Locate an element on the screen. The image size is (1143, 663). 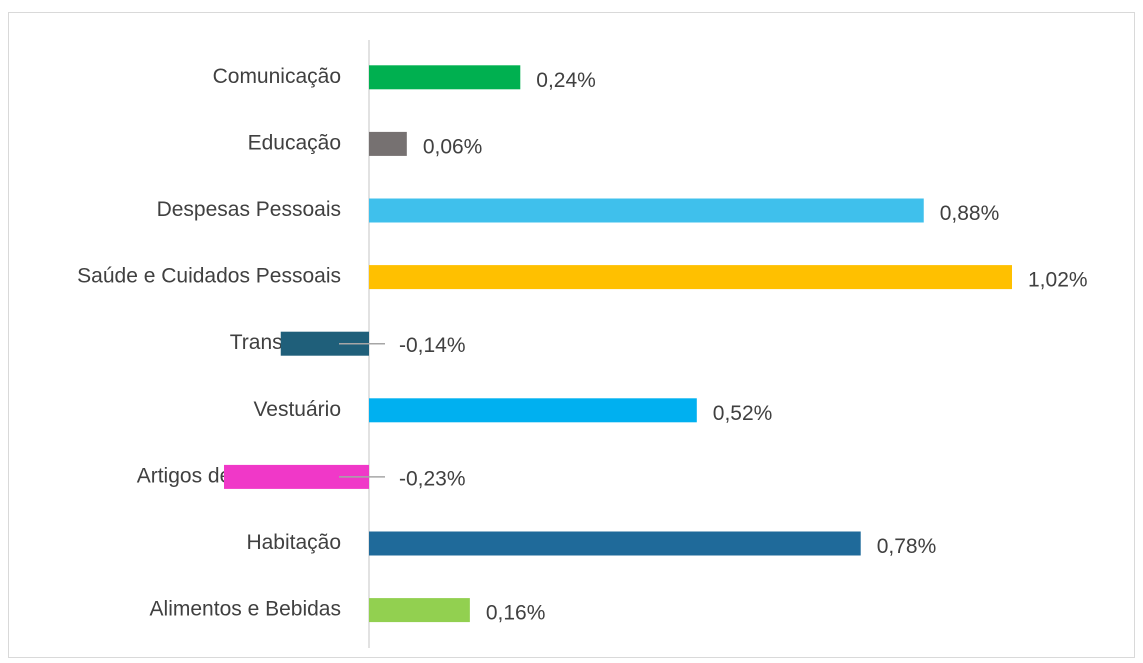
category-label: Vestuário is located at coordinates (297, 409).